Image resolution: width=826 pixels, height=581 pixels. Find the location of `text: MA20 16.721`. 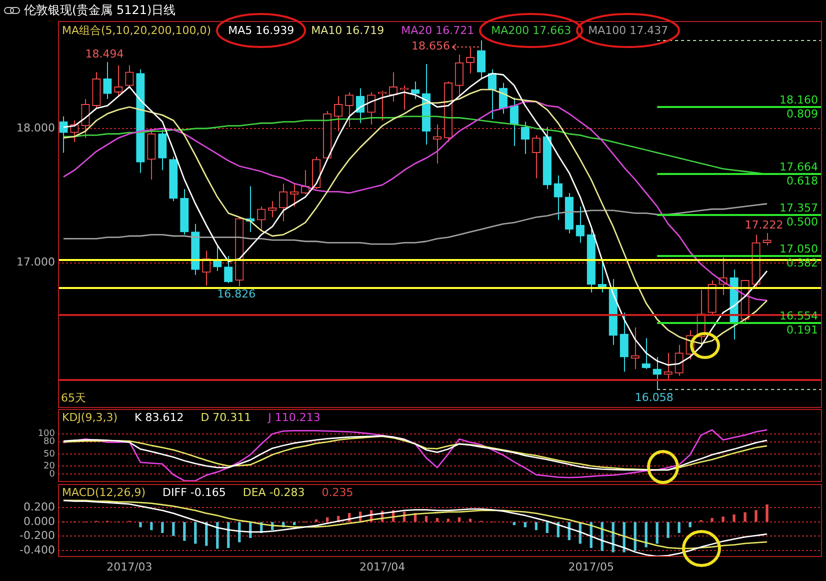

text: MA20 16.721 is located at coordinates (437, 30).